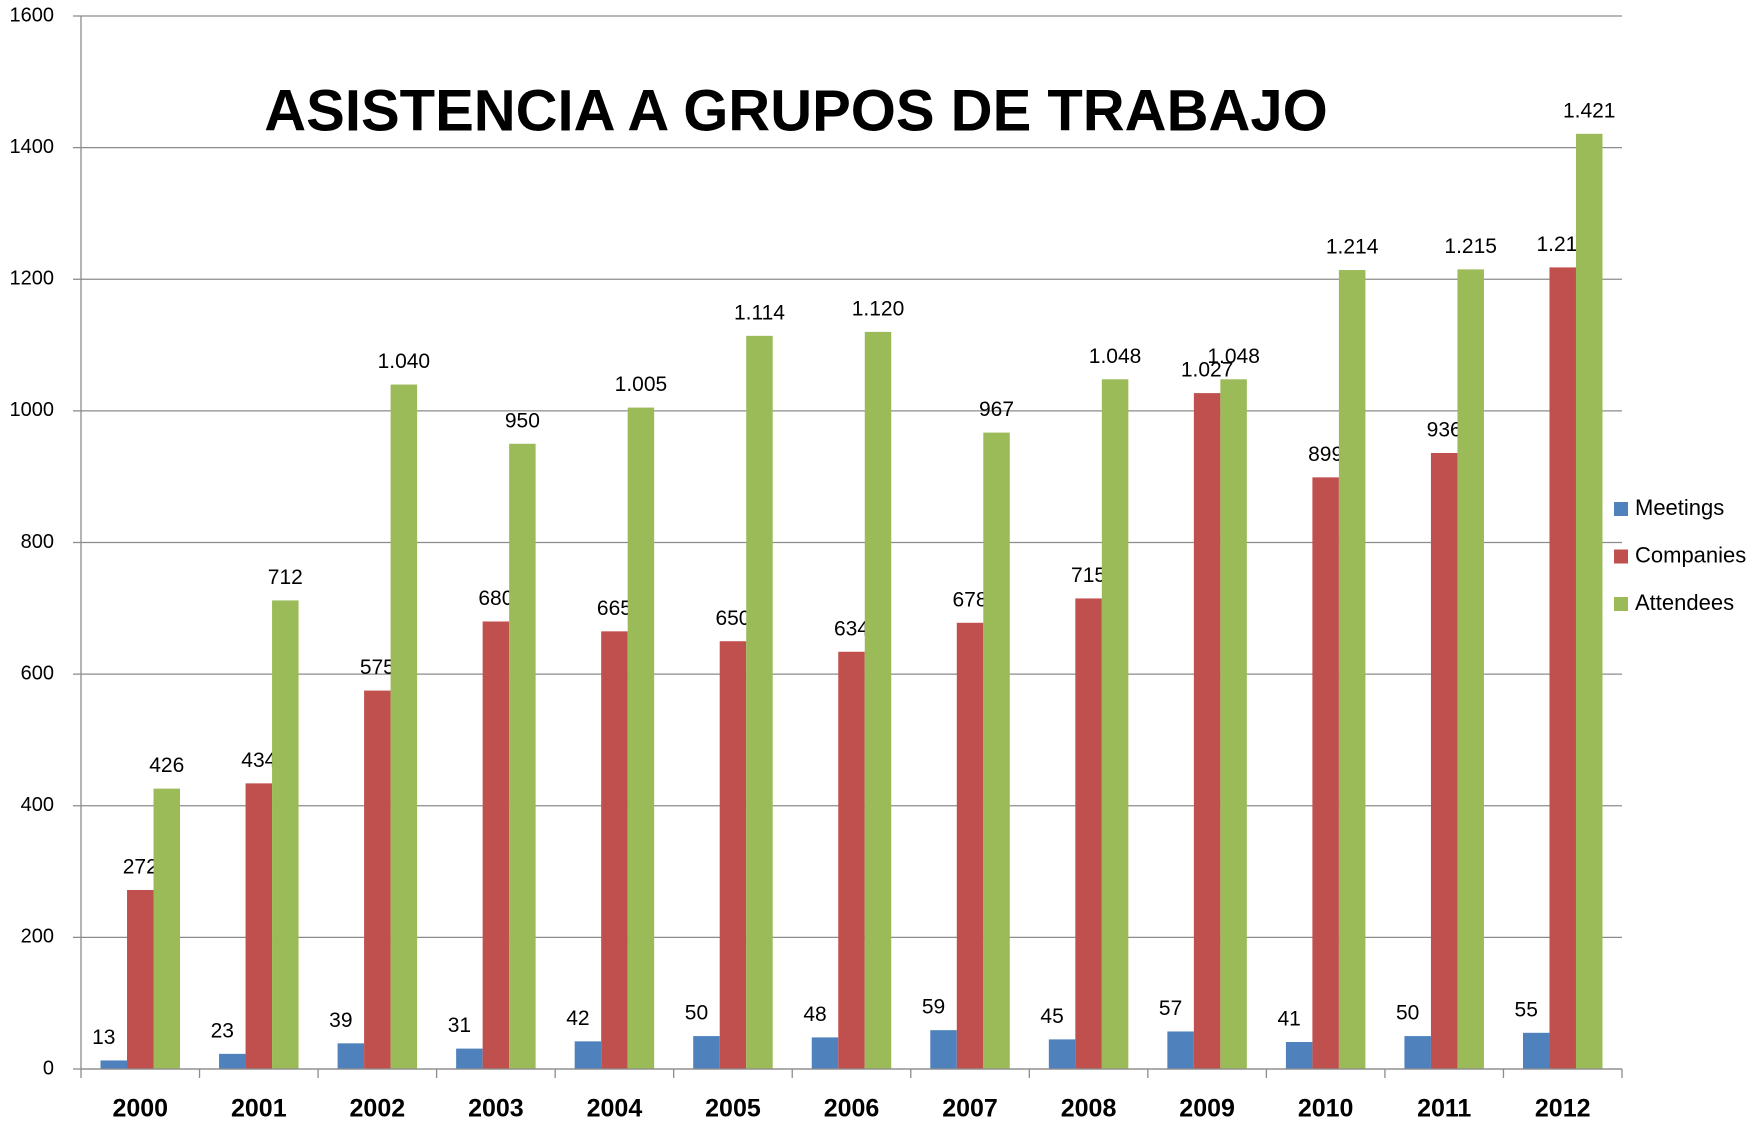 This screenshot has width=1758, height=1124. I want to click on x-tick-label: 2000, so click(140, 1109).